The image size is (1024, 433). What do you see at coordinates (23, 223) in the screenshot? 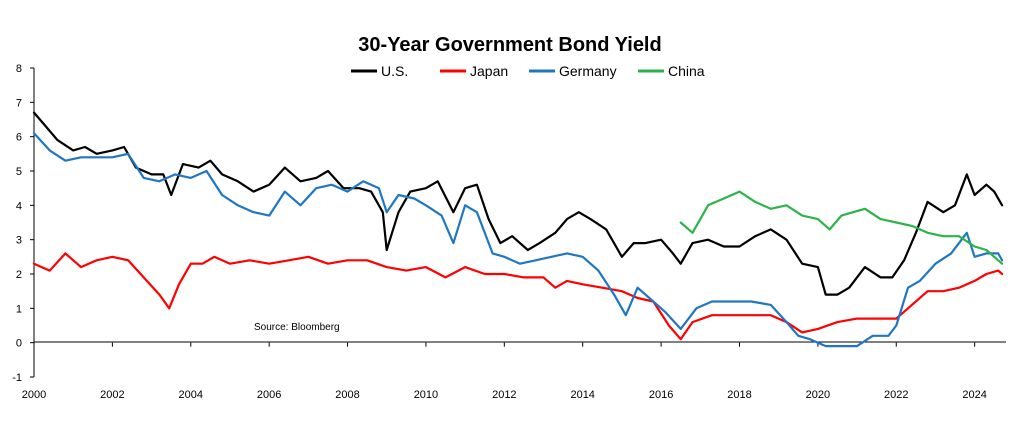
I see `y-ticks: -1 0 1 2 3 4 5 6 7 8` at bounding box center [23, 223].